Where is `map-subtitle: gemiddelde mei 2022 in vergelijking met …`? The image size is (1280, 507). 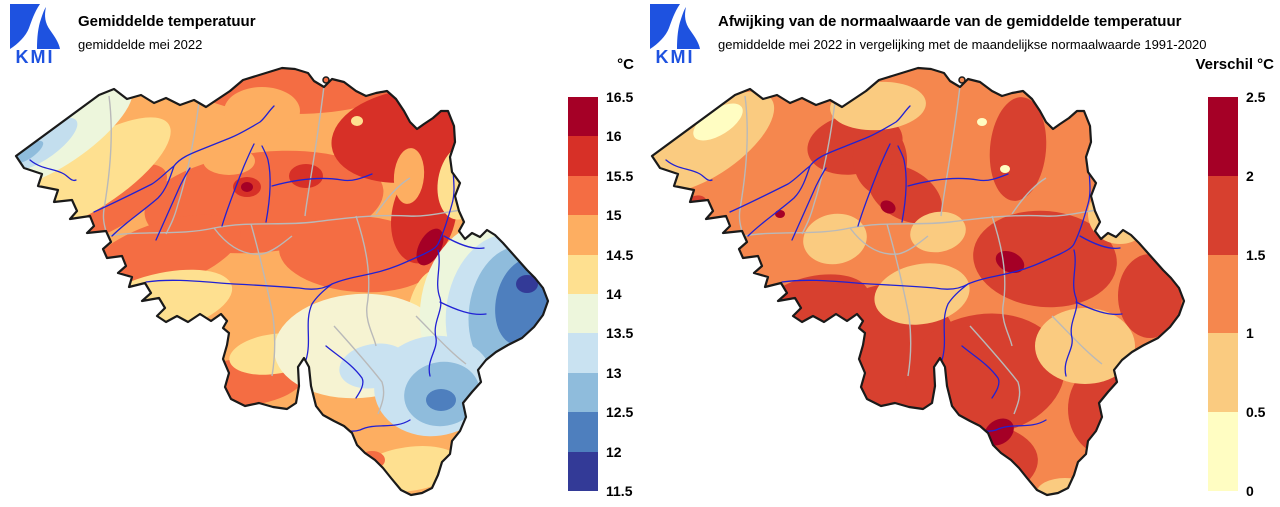 map-subtitle: gemiddelde mei 2022 in vergelijking met … is located at coordinates (962, 44).